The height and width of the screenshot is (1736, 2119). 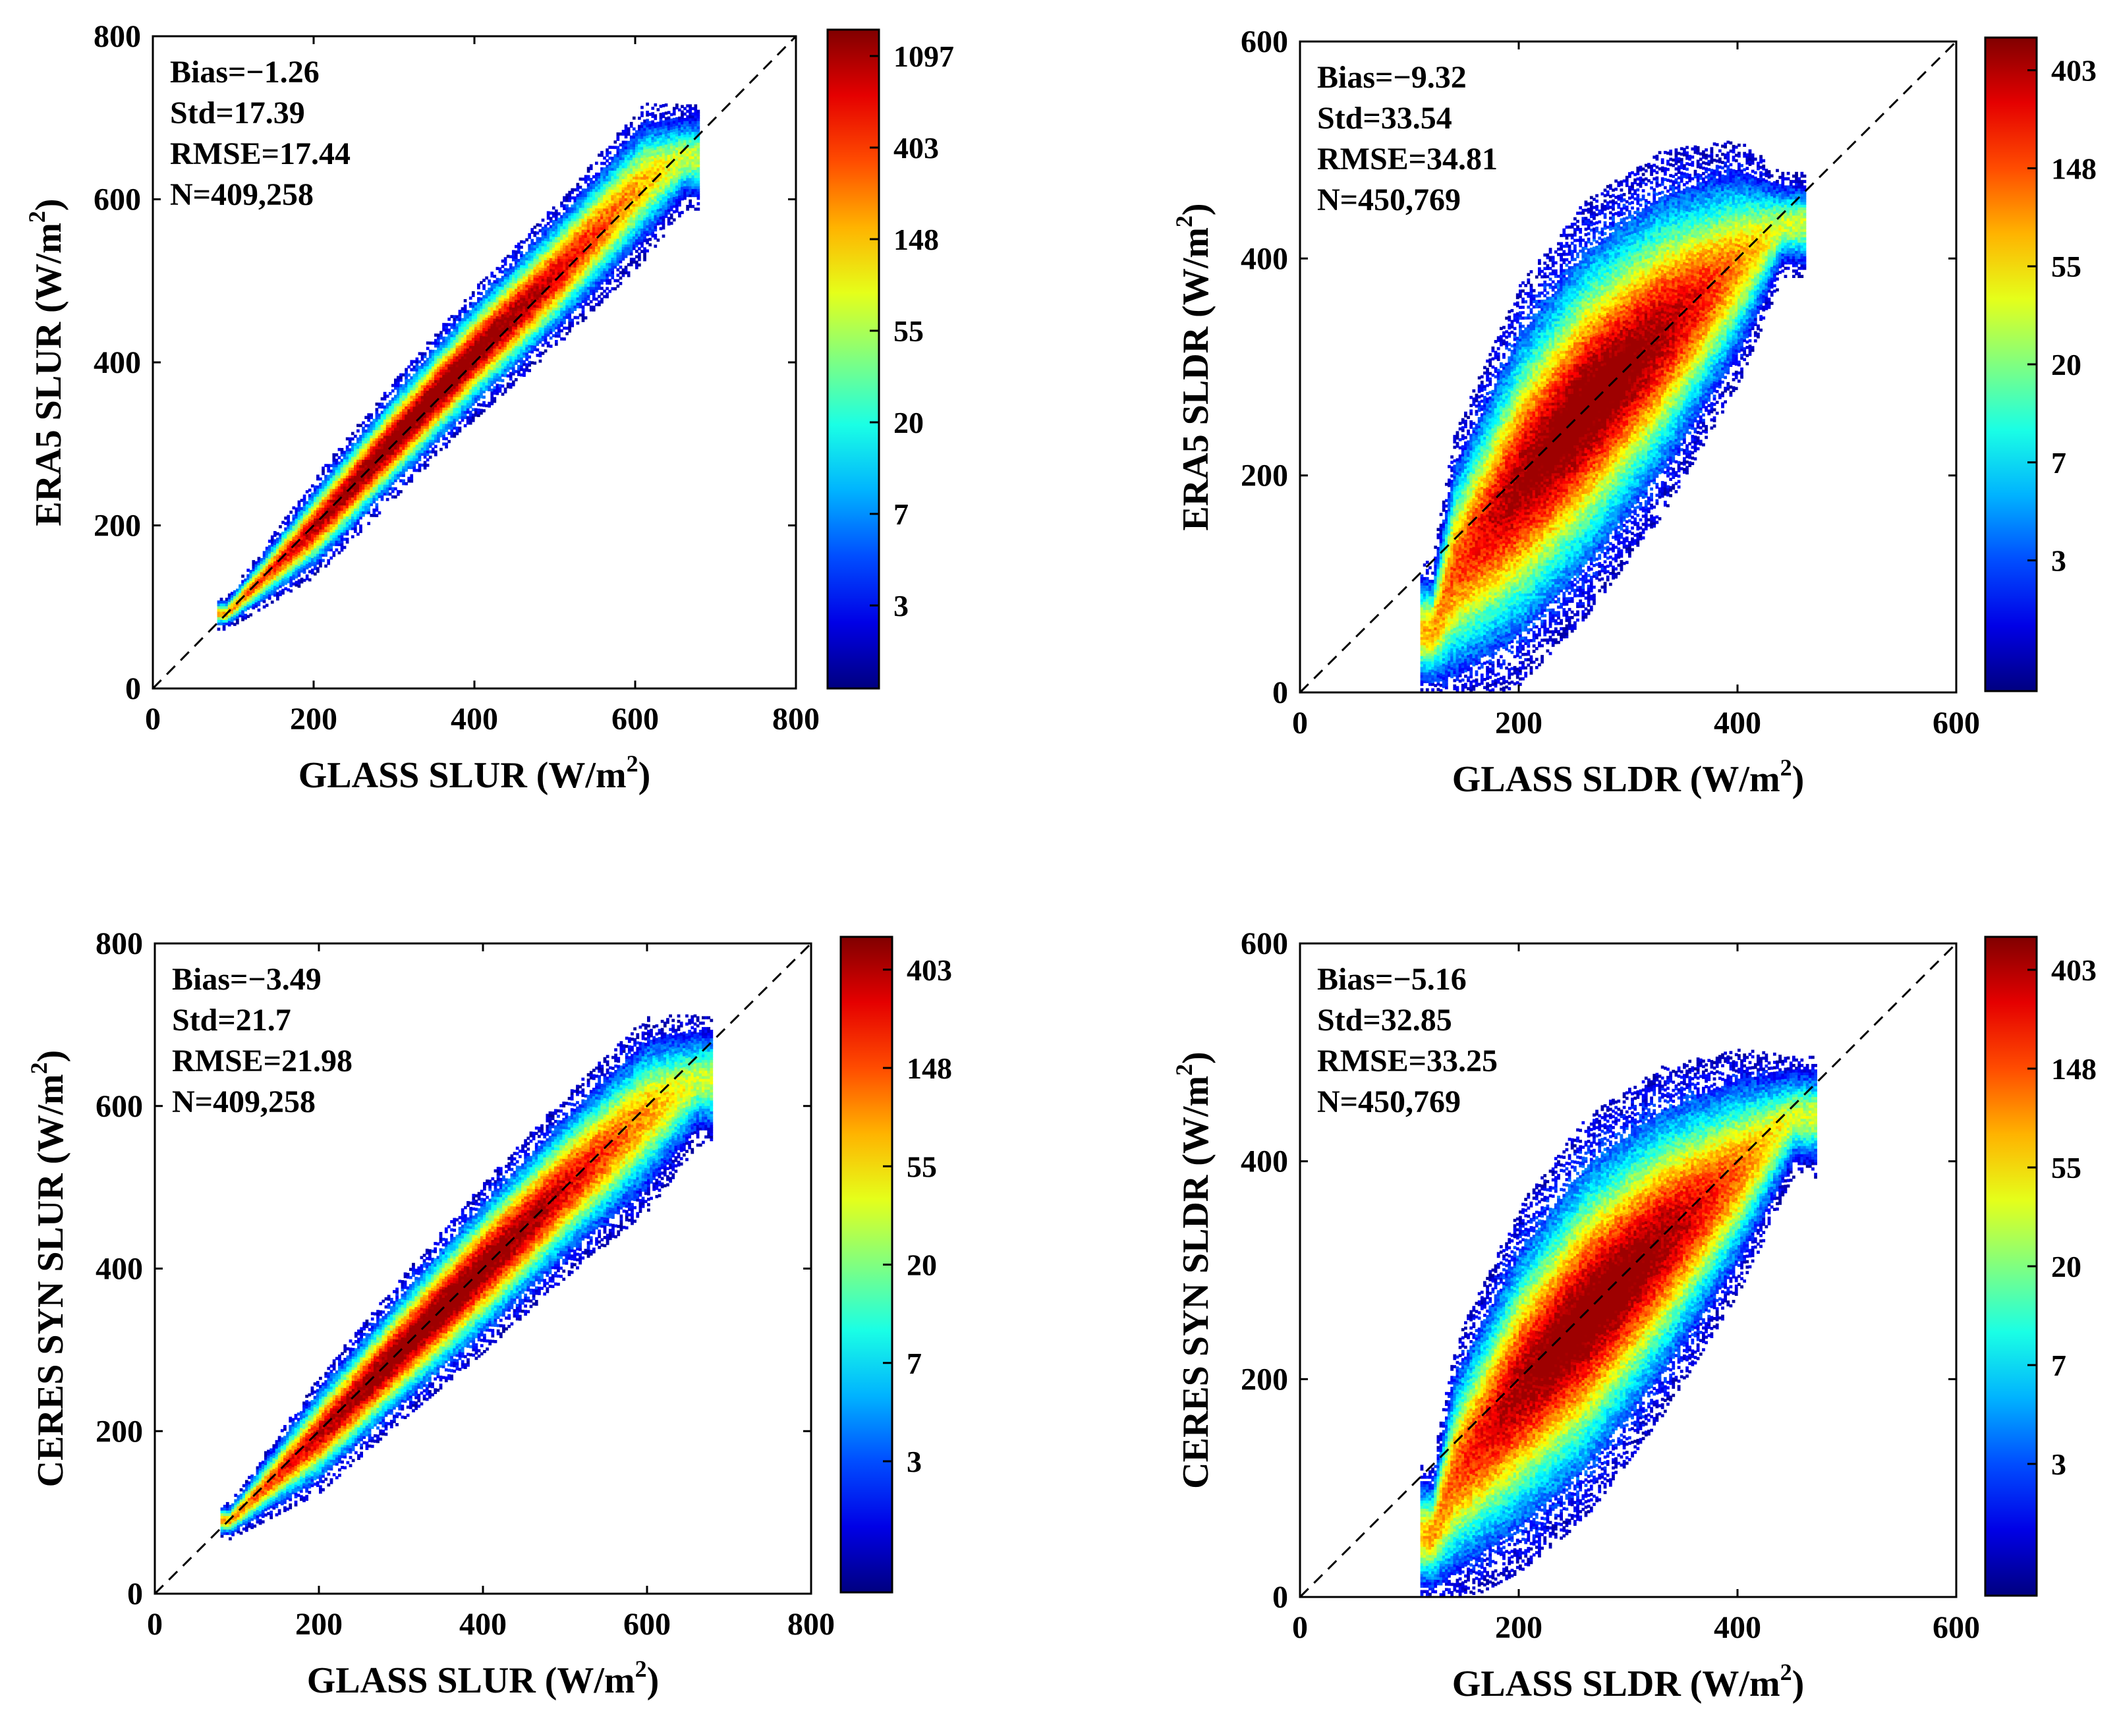 I want to click on density-cloud, so click(x=459, y=366).